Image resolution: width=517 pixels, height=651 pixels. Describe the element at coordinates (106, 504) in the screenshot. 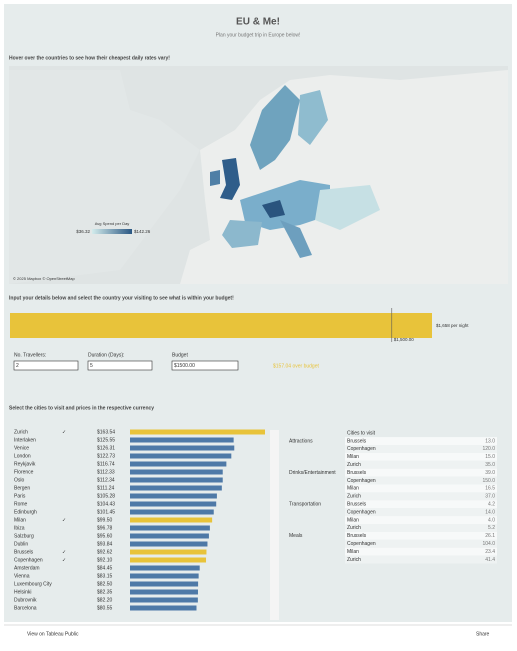

I see `city-price: $104.43` at that location.